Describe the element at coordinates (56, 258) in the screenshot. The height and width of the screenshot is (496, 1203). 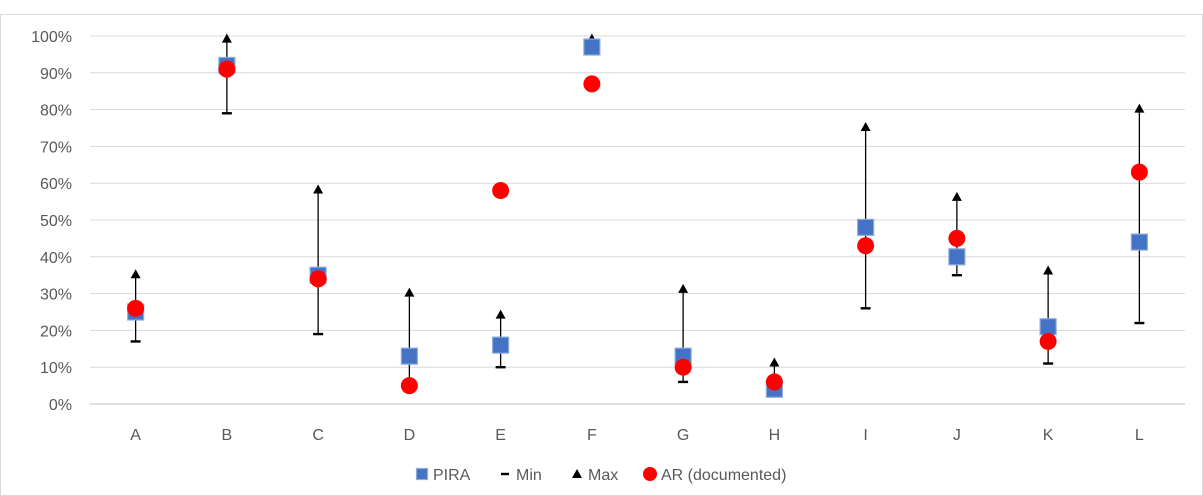
I see `y-tick-label: 40%` at that location.